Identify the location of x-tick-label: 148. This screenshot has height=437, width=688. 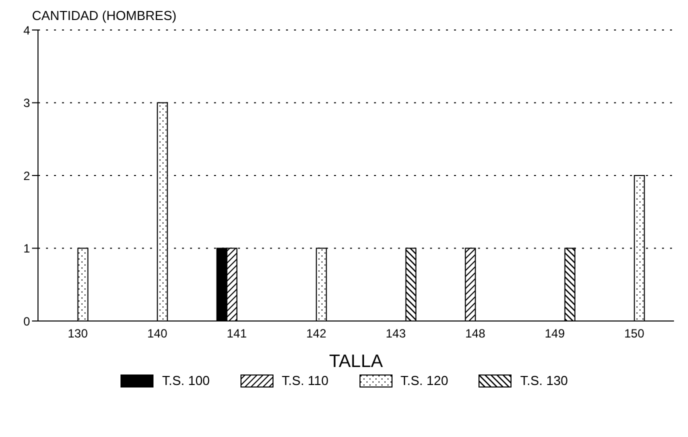
(475, 333).